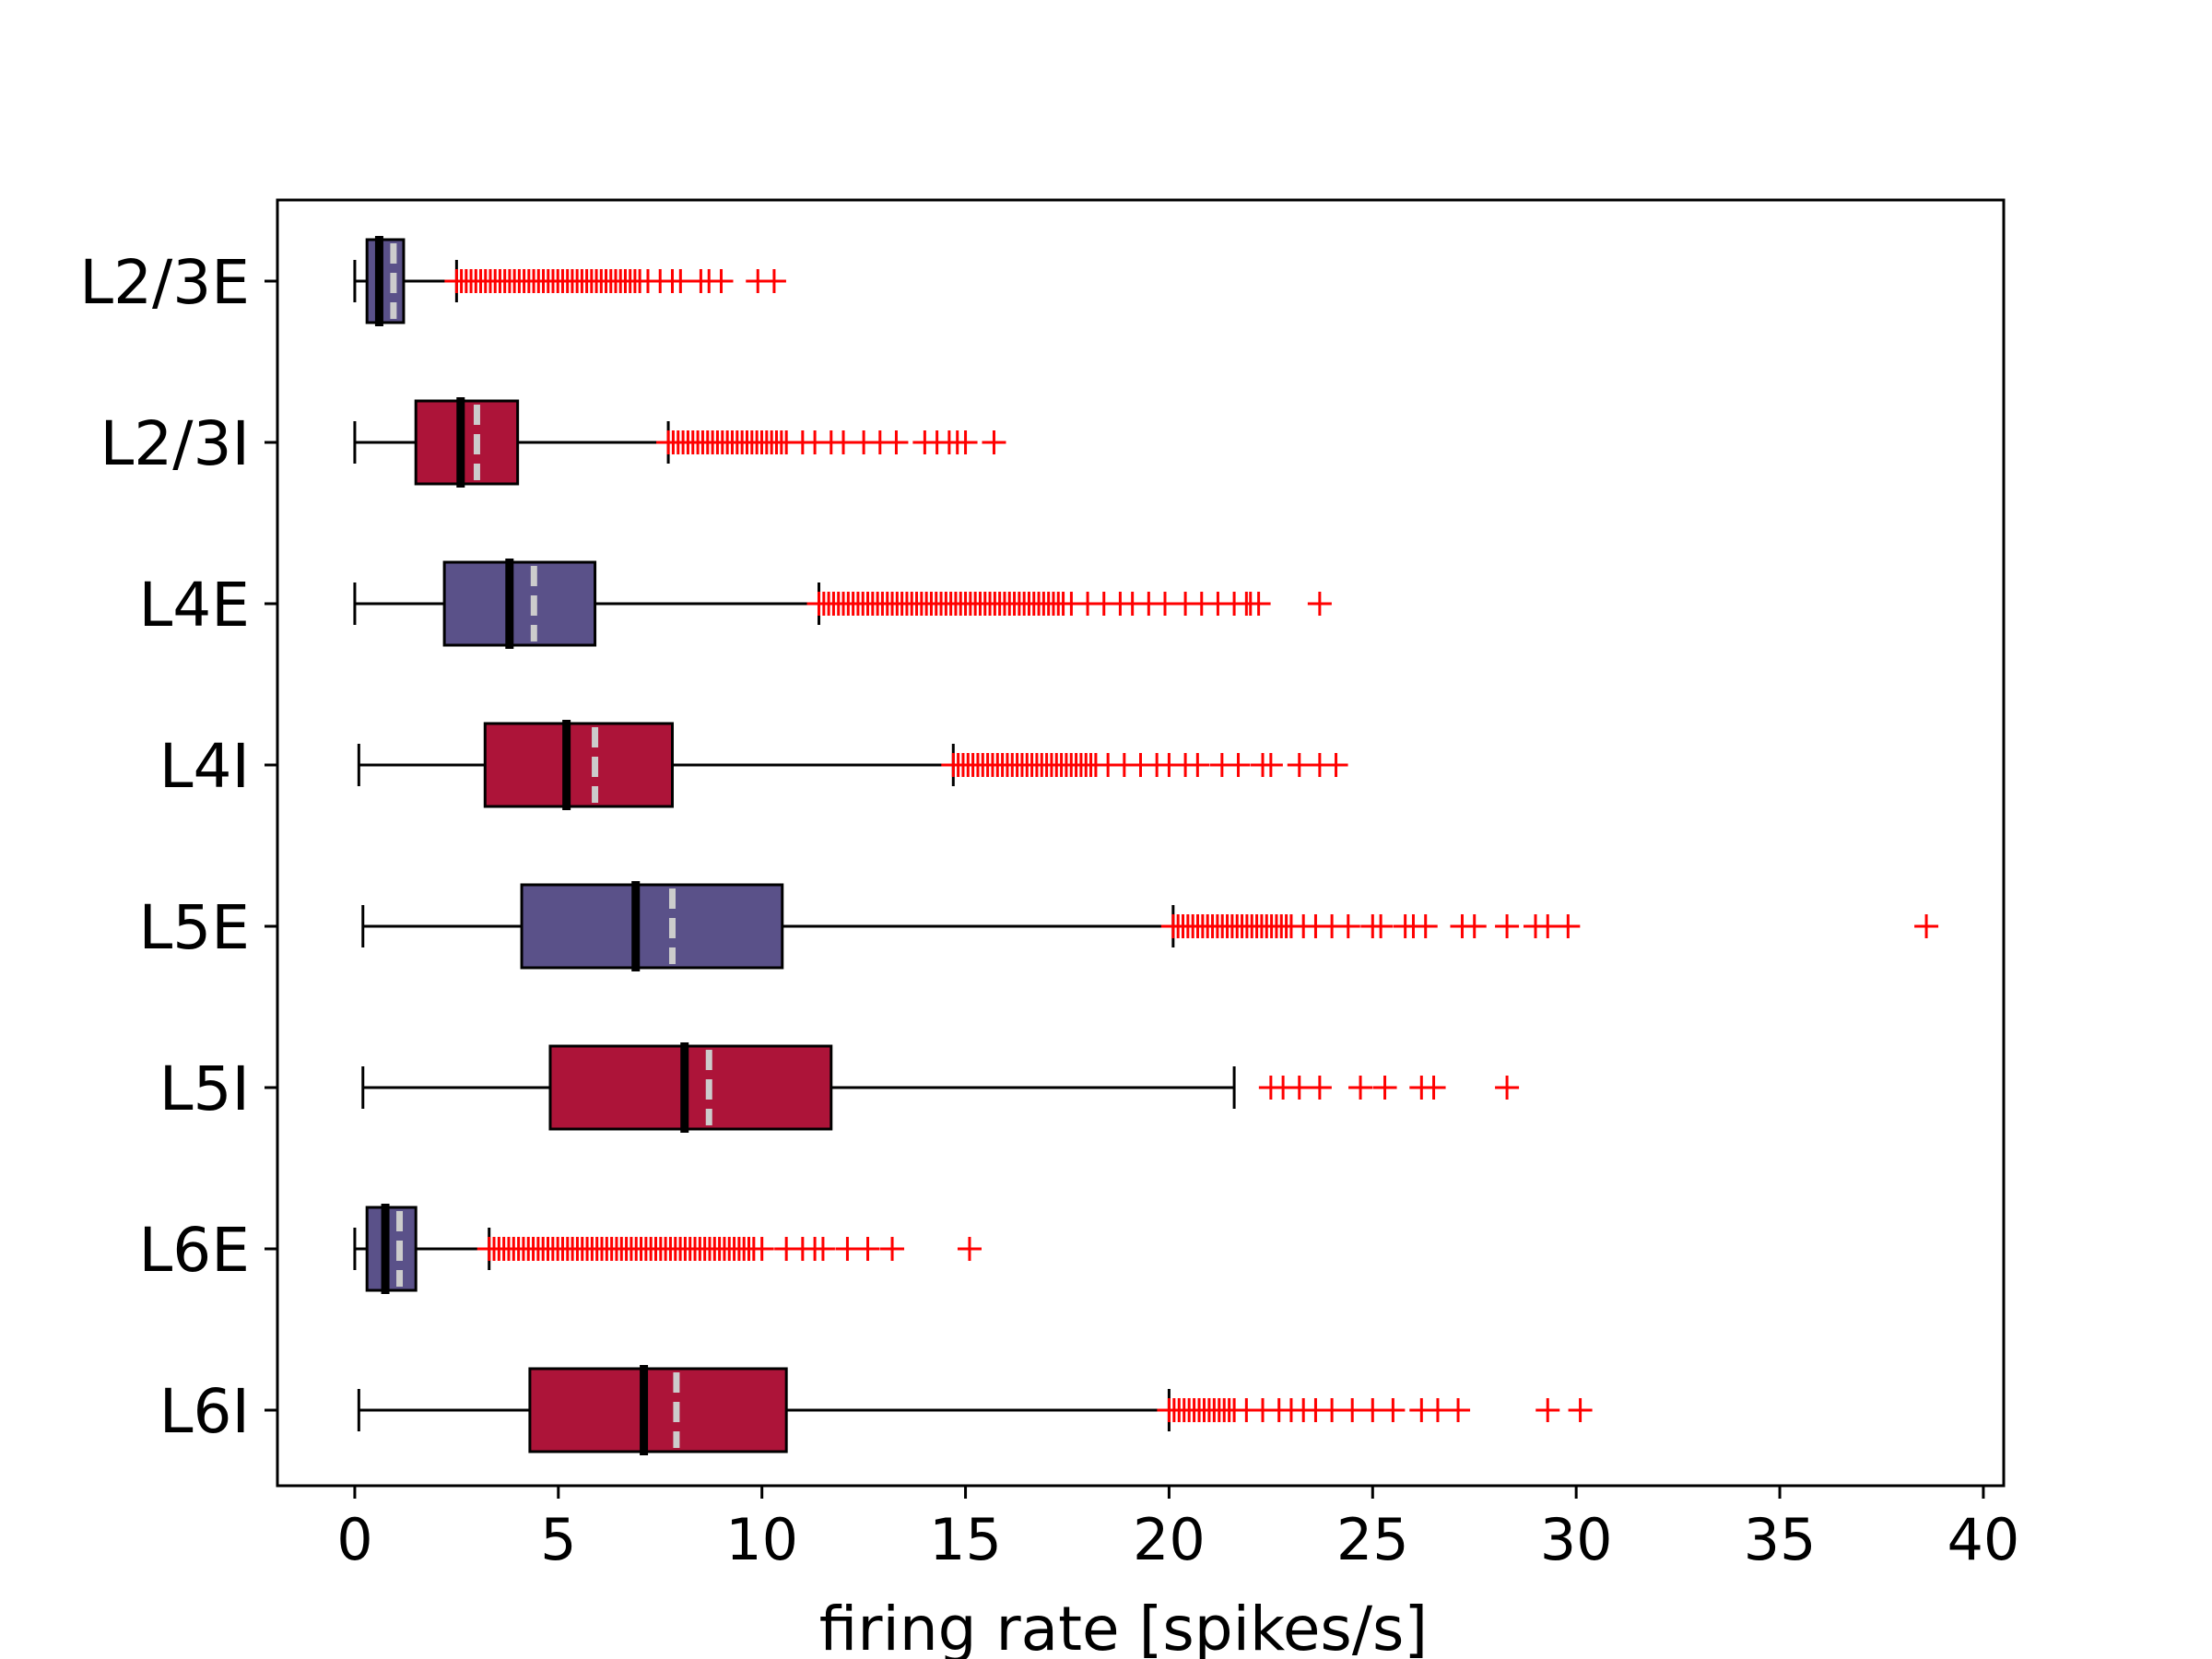  Describe the element at coordinates (194, 927) in the screenshot. I see `category-label: L5E` at that location.